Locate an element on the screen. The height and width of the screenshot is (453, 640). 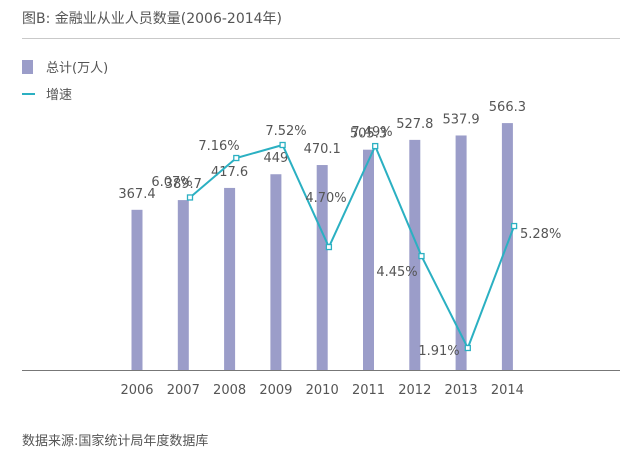
growth-point-2007 is located at coordinates (190, 197).